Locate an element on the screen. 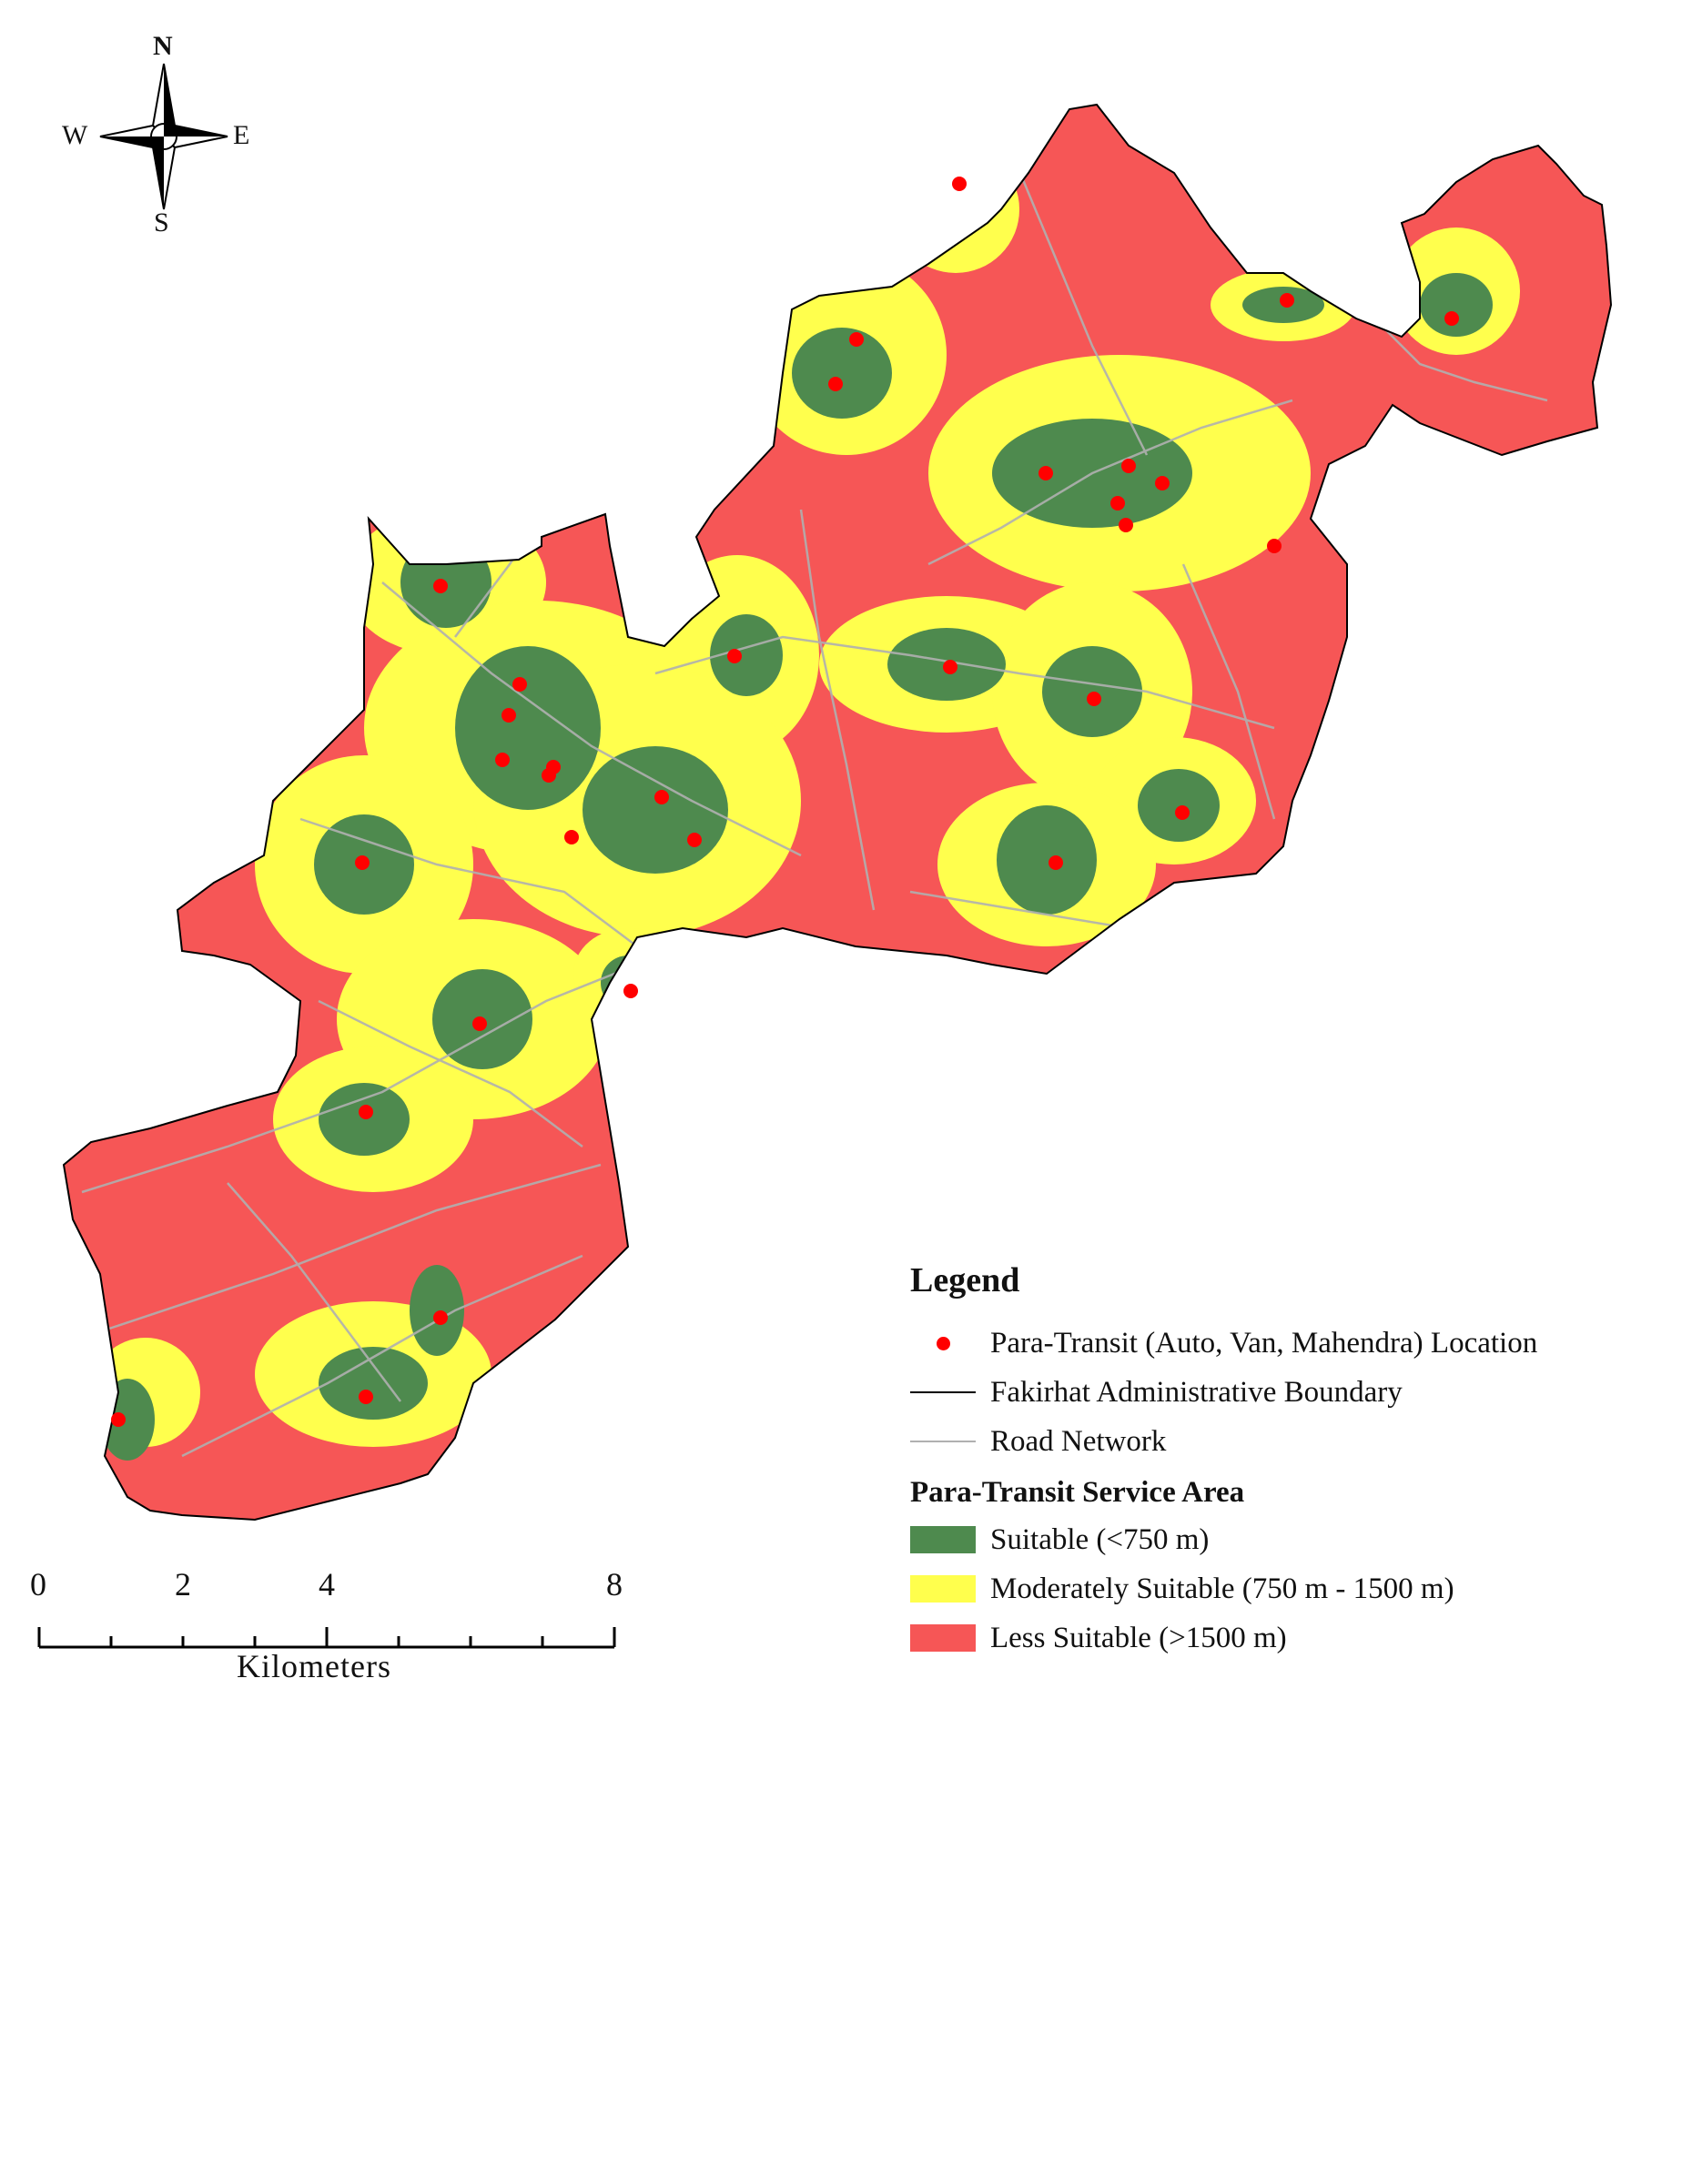  compass-north: N is located at coordinates (163, 46).